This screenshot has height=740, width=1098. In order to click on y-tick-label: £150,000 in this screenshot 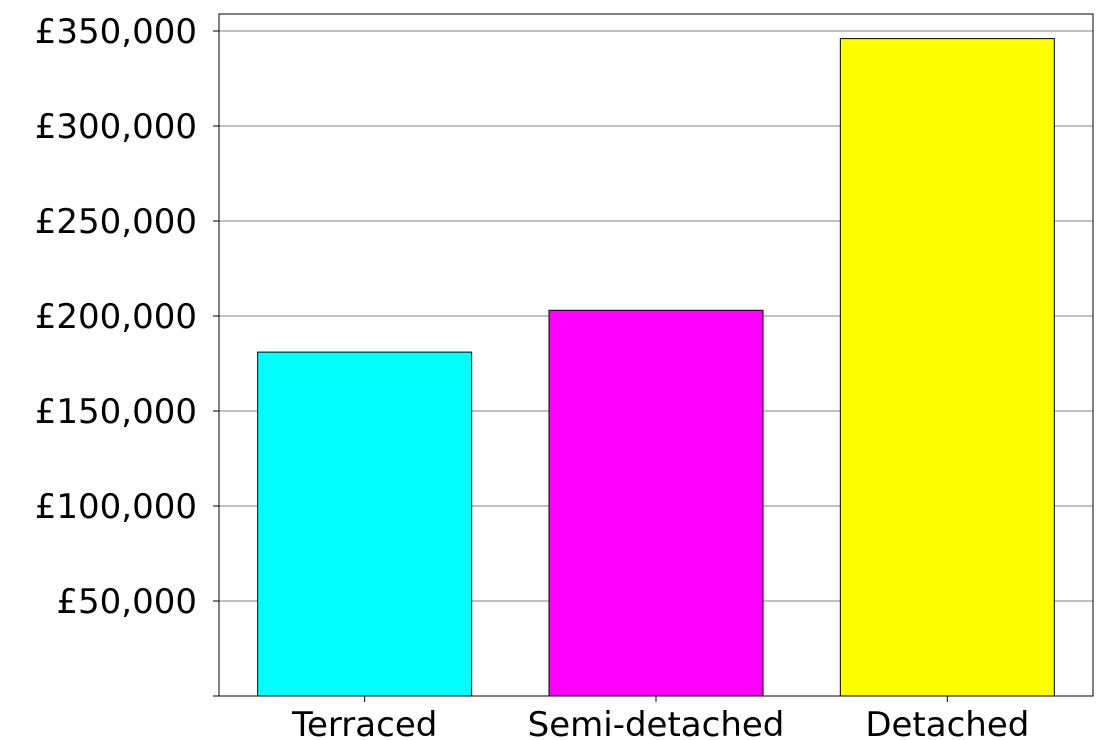, I will do `click(116, 412)`.